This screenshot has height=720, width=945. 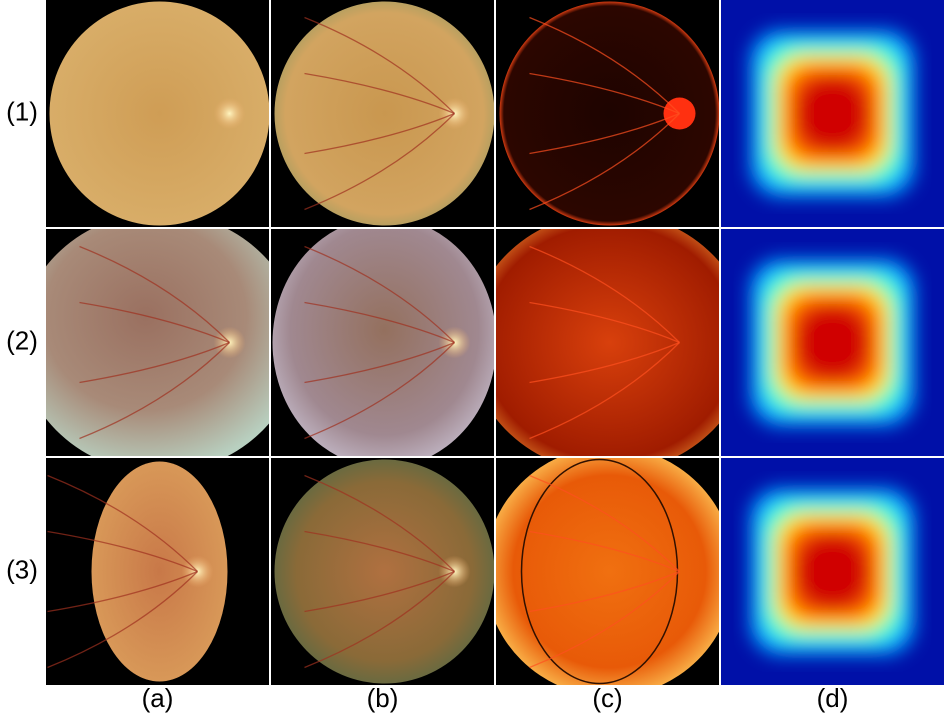 I want to click on fundus-outline, so click(x=599, y=571).